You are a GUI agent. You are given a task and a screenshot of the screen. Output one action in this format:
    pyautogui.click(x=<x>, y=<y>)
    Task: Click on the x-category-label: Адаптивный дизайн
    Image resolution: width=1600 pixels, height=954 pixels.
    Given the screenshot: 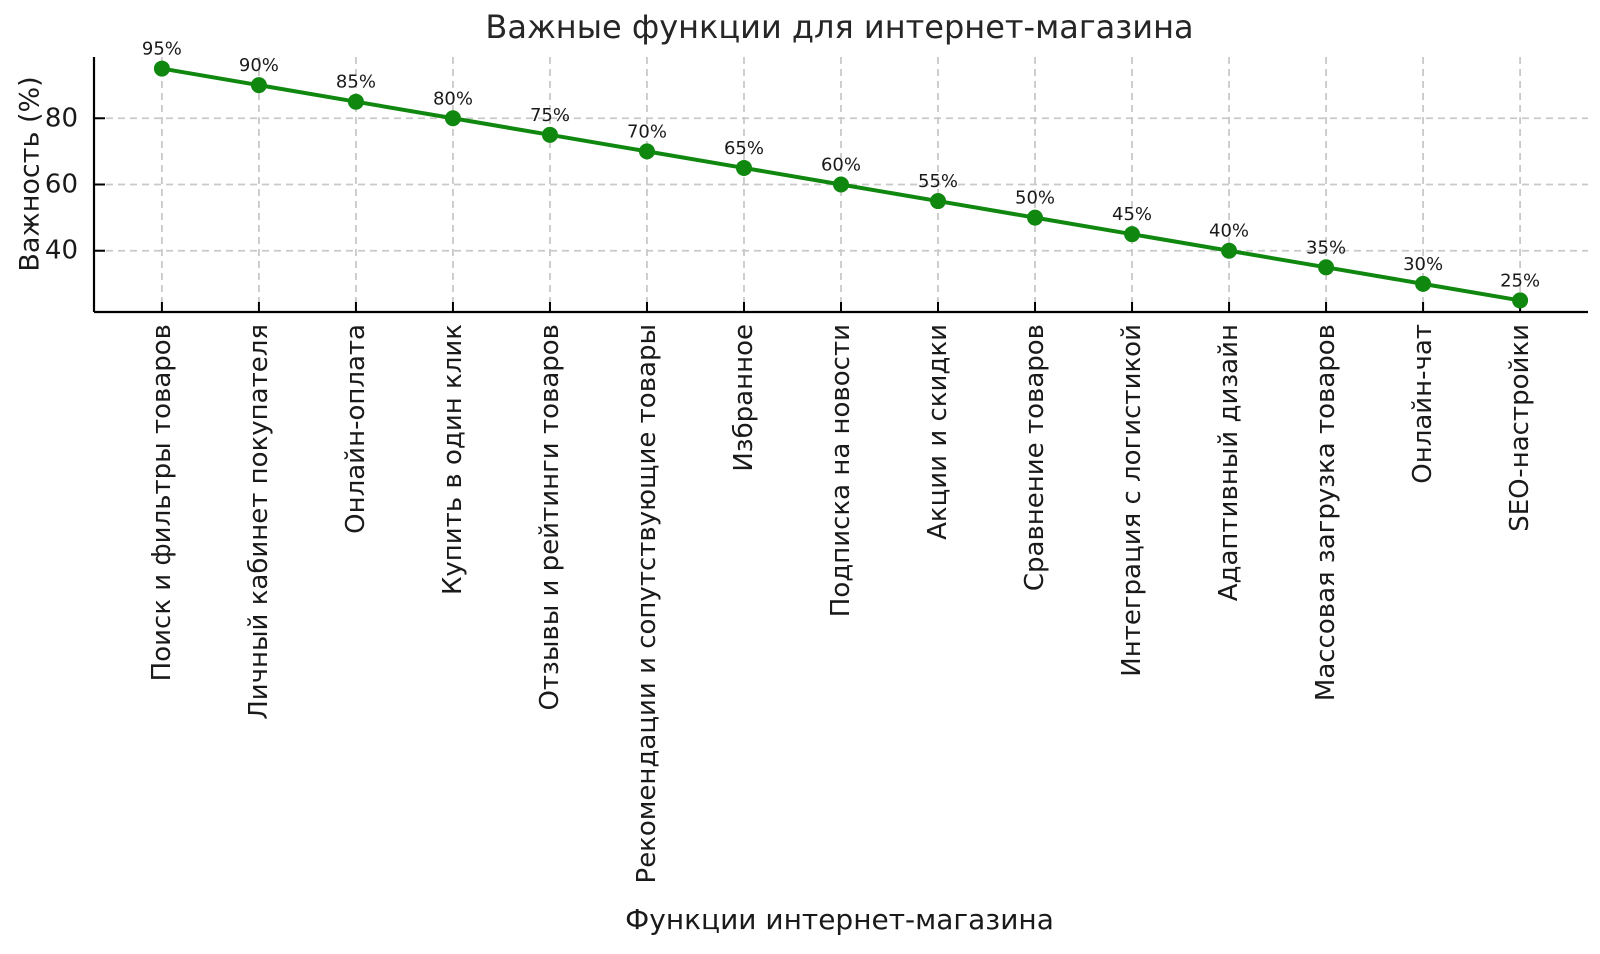 What is the action you would take?
    pyautogui.click(x=1229, y=462)
    